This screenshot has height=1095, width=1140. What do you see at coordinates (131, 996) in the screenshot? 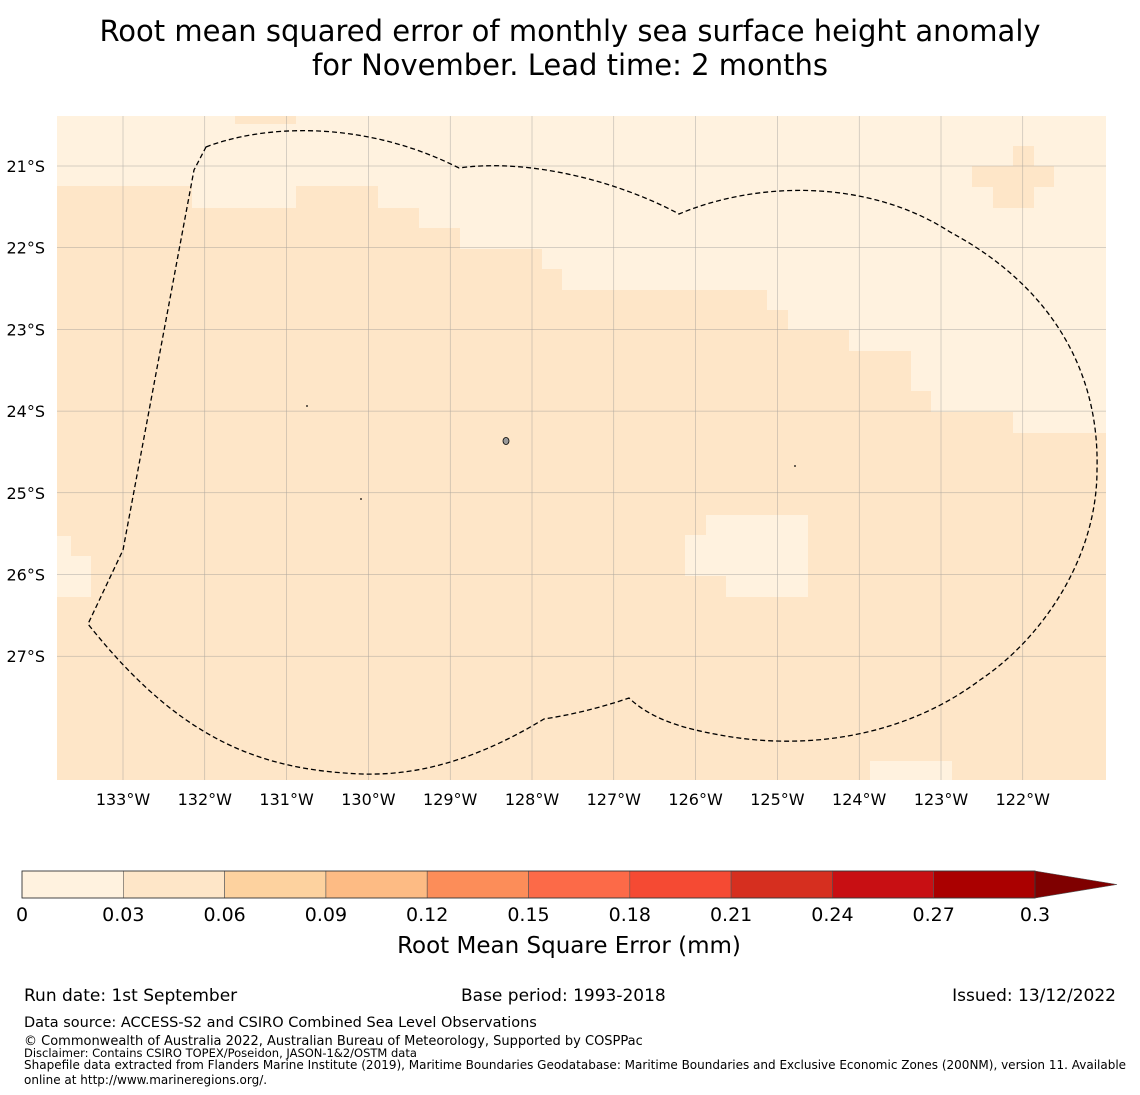
I see `run-date: Run date: 1st September` at bounding box center [131, 996].